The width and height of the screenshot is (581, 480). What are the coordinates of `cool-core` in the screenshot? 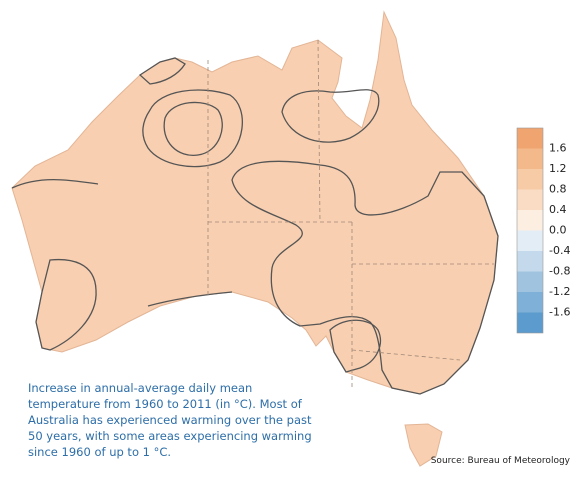 It's located at (193, 128).